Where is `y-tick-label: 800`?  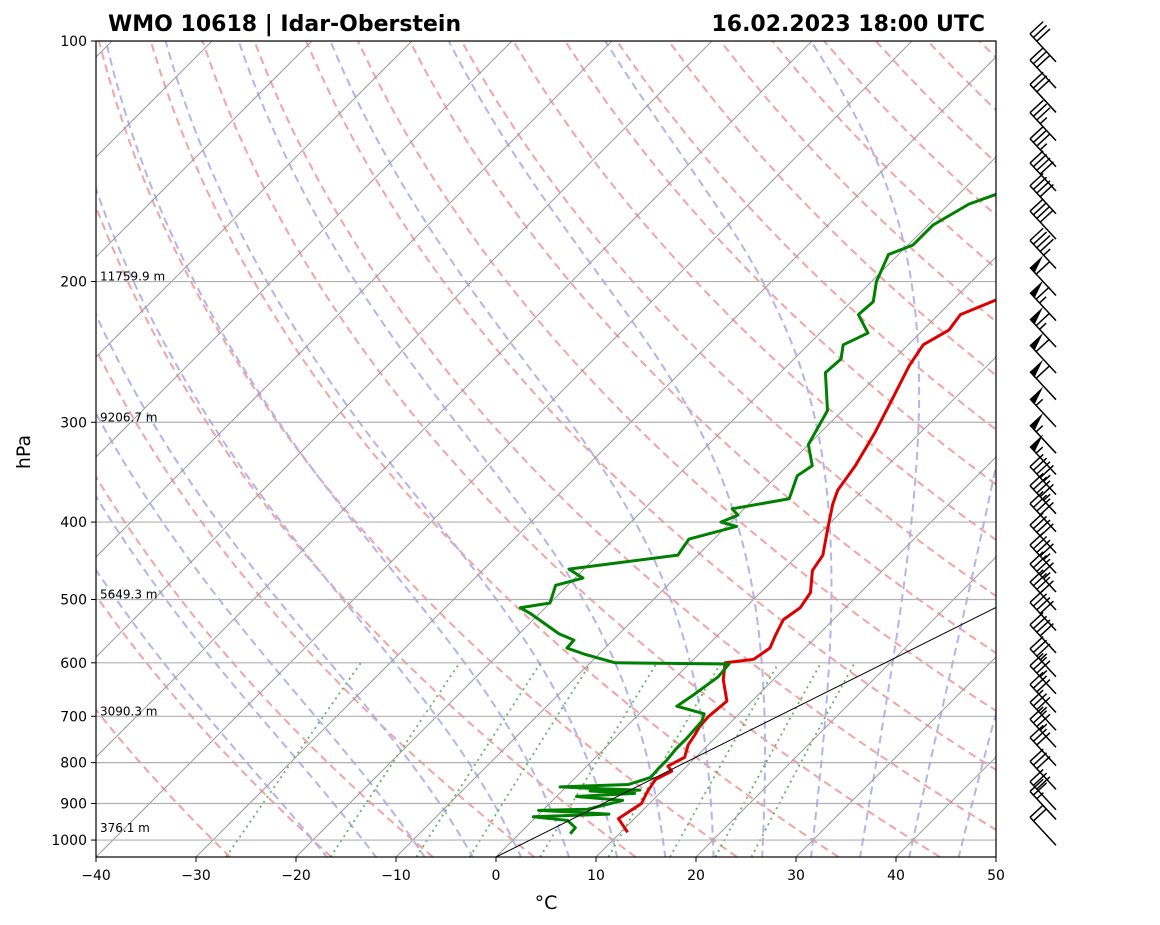 y-tick-label: 800 is located at coordinates (73, 764).